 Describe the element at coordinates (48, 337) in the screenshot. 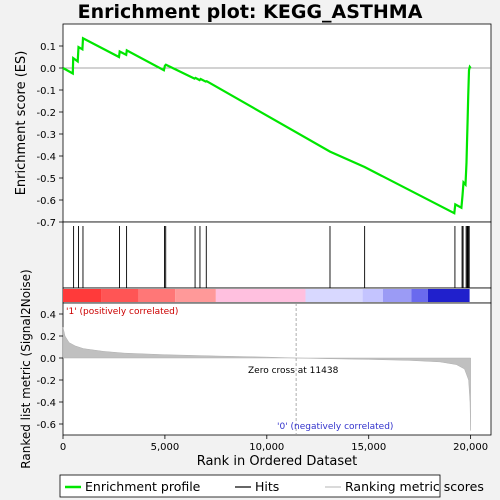

I see `ranked-y-tick-label: 0.2` at that location.